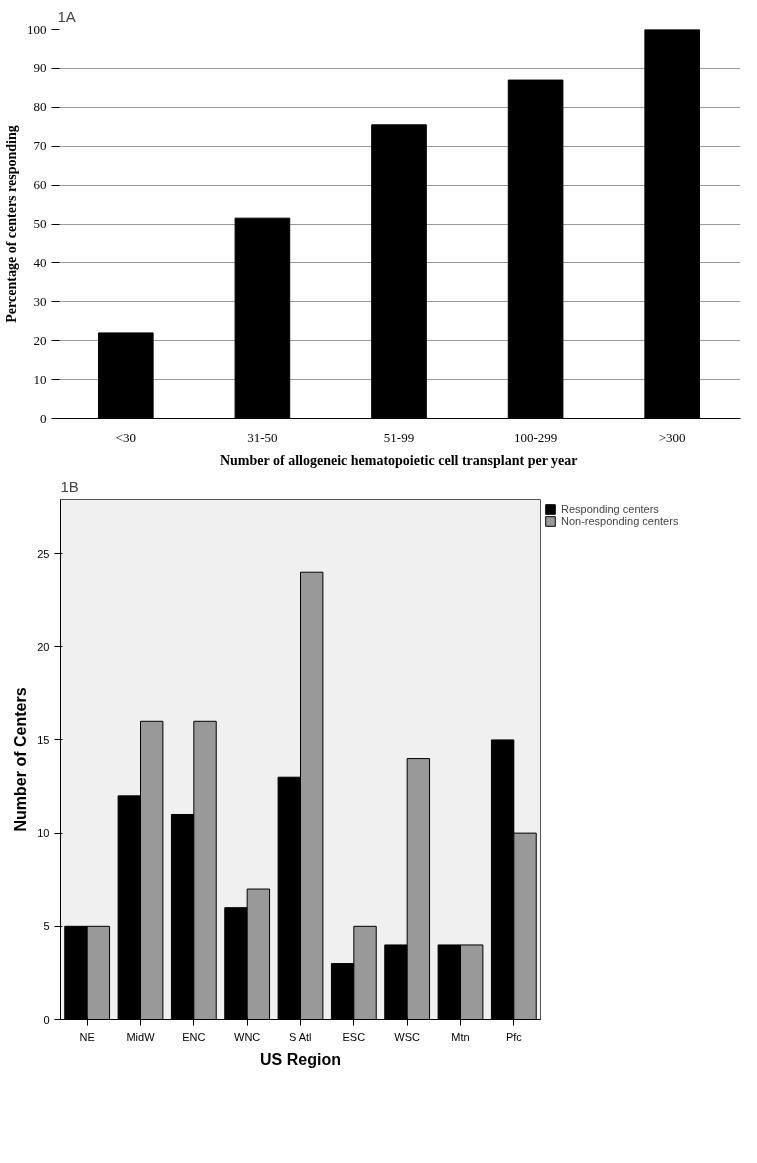  What do you see at coordinates (141, 1036) in the screenshot?
I see `x-tick-label: MidW` at bounding box center [141, 1036].